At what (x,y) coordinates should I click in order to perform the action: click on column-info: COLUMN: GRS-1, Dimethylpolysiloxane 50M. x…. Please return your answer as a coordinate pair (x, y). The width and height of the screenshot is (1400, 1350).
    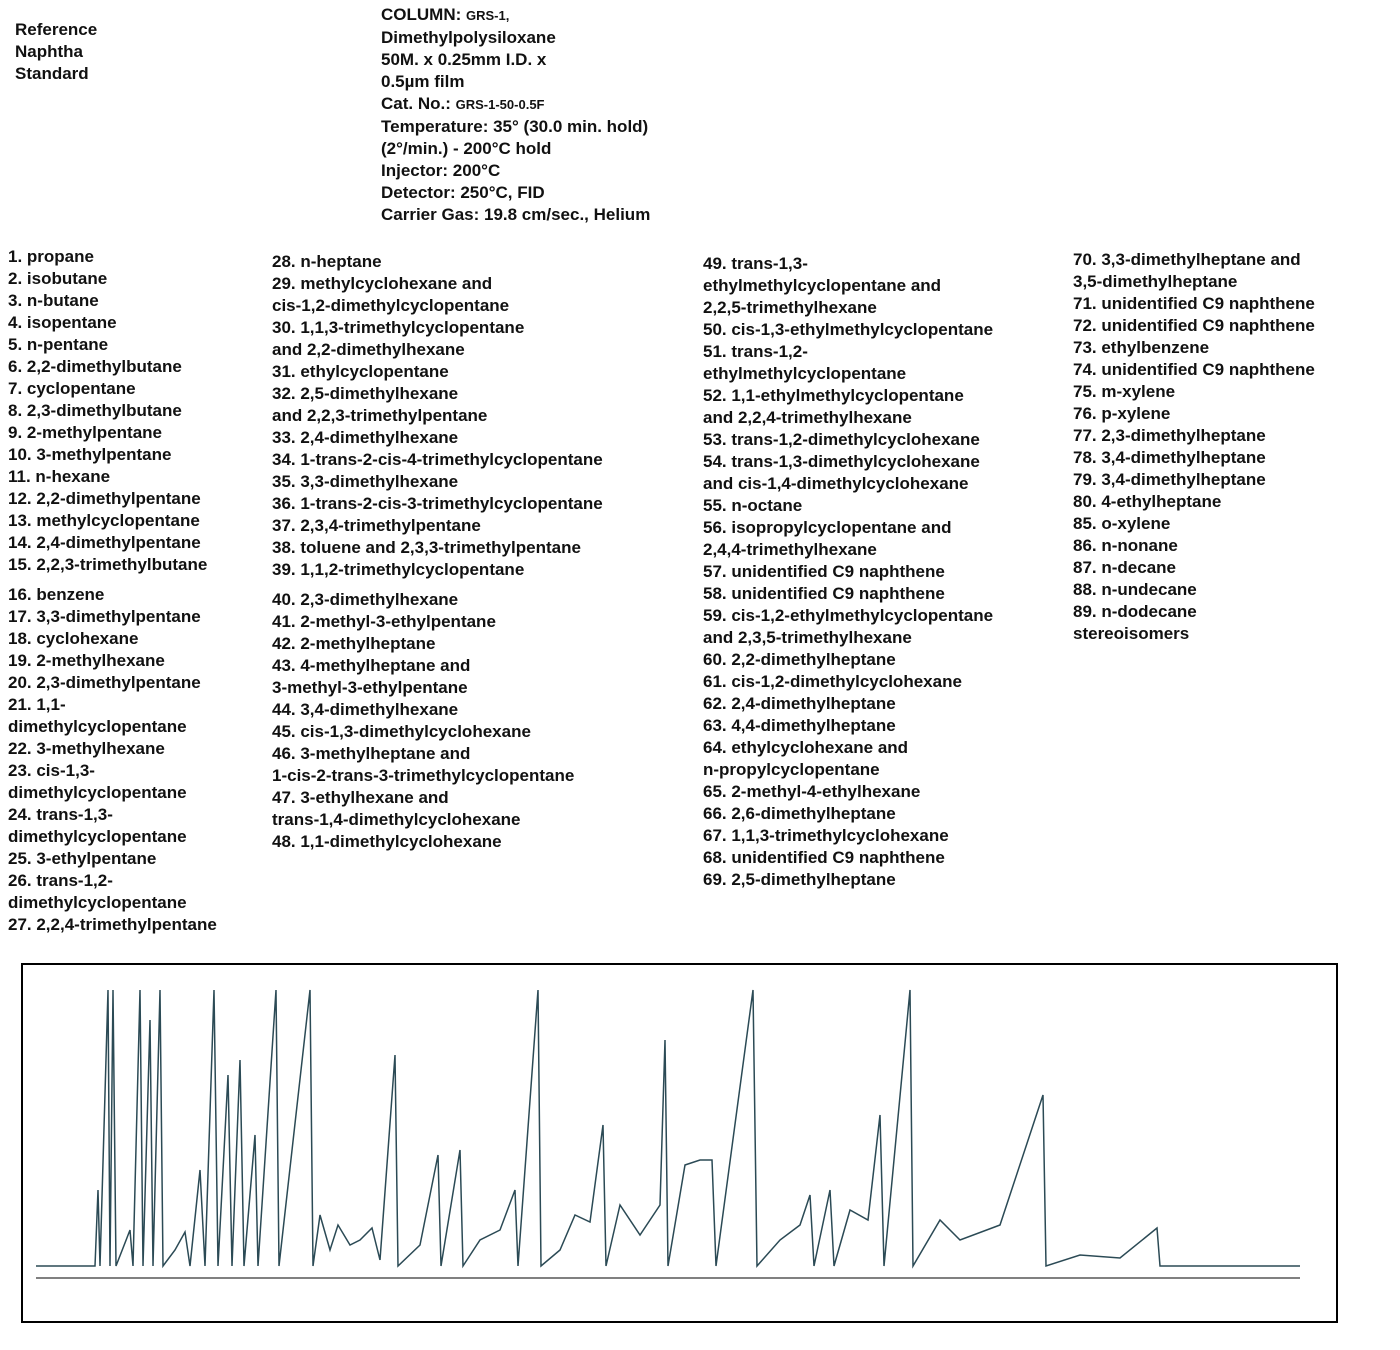
    Looking at the image, I should click on (515, 115).